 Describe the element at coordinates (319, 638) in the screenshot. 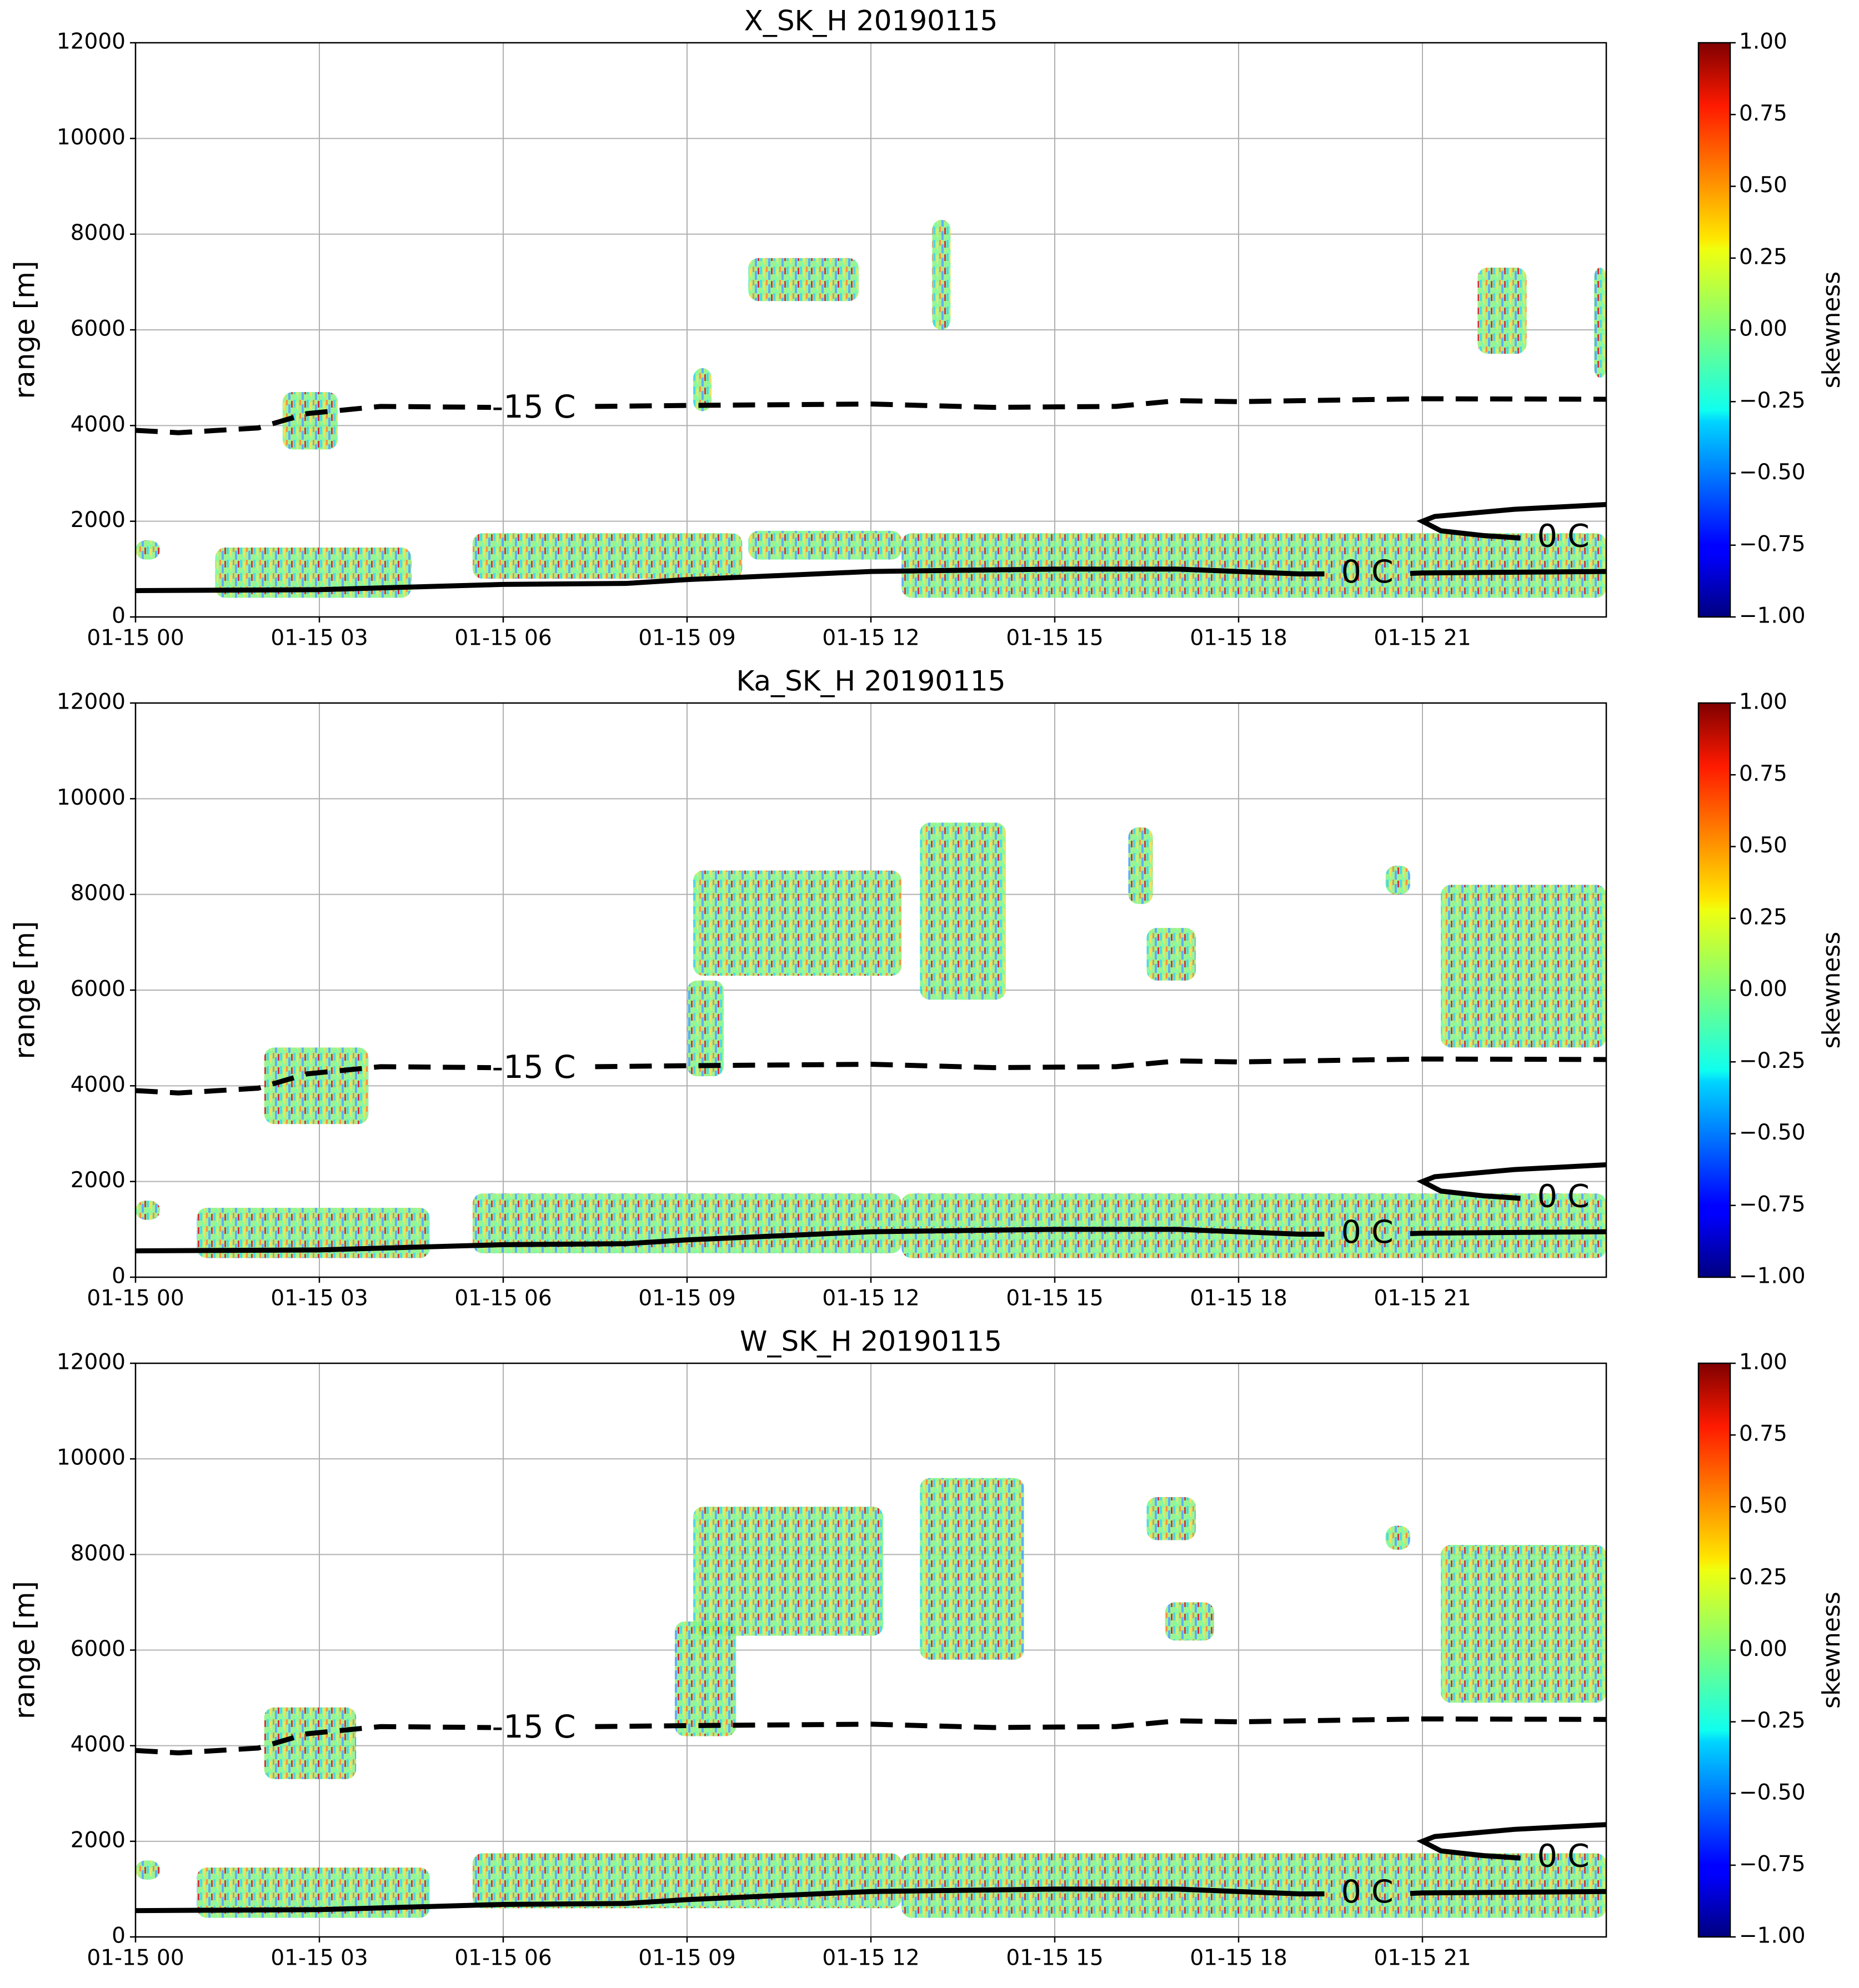

I see `x-tick-label: 01-15 03` at that location.